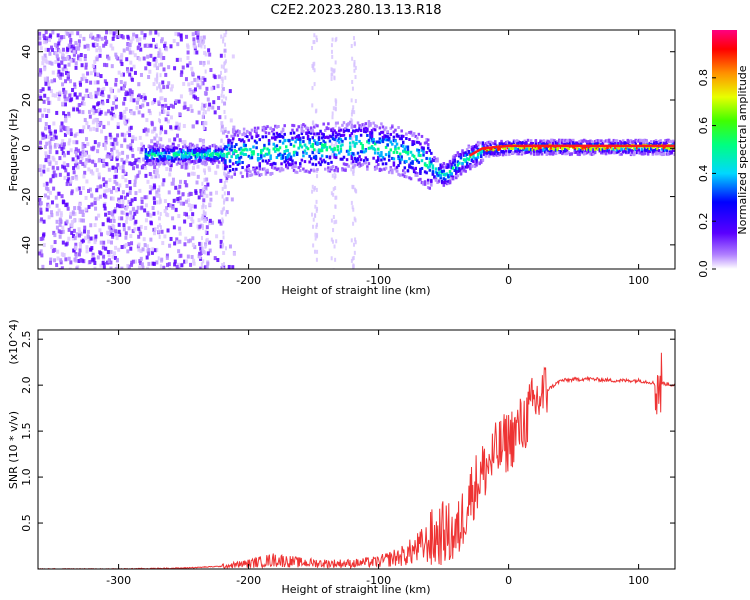  Describe the element at coordinates (638, 580) in the screenshot. I see `snr-x-tick-label: 100` at that location.